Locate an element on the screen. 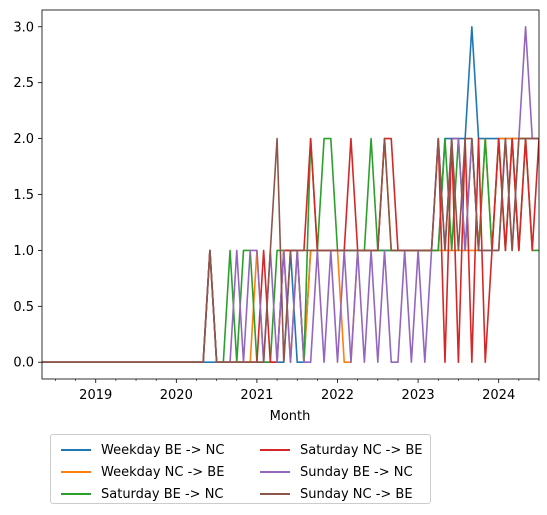 The width and height of the screenshot is (547, 515). x-tick-label: 2019 is located at coordinates (95, 395).